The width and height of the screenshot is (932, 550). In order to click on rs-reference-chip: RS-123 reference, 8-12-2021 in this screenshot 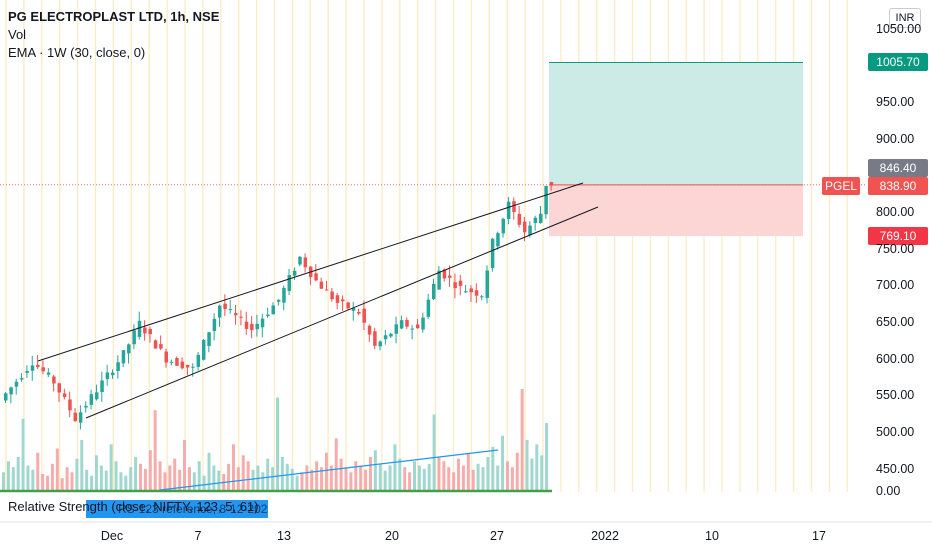, I will do `click(177, 509)`.